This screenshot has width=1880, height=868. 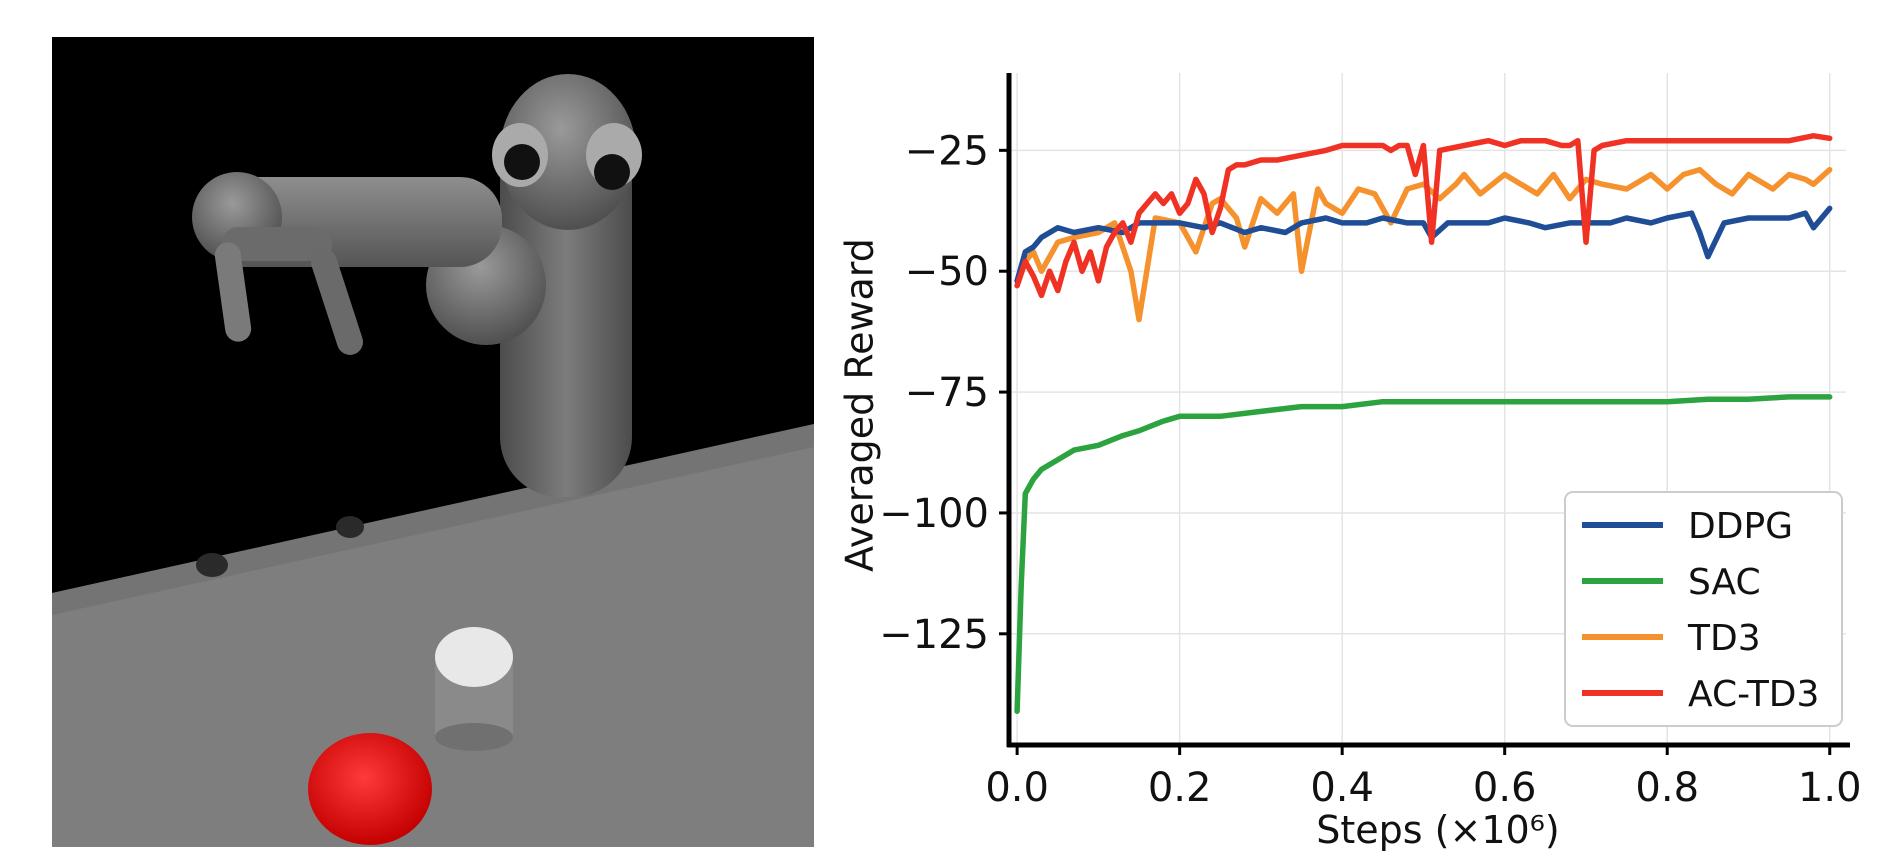 What do you see at coordinates (934, 514) in the screenshot?
I see `y-tick-label: −100` at bounding box center [934, 514].